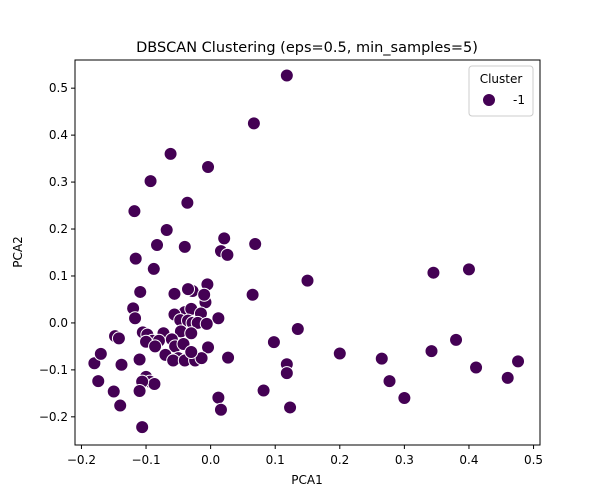 The image size is (600, 504). What do you see at coordinates (339, 460) in the screenshot?
I see `x-tick-label: 0.2` at bounding box center [339, 460].